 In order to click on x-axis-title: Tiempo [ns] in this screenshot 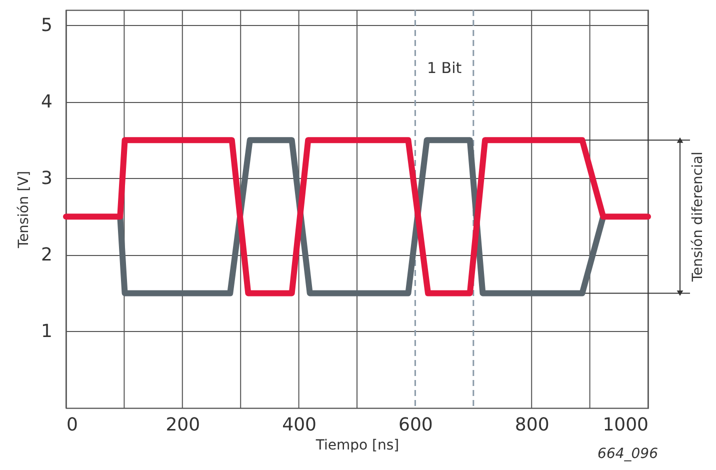, I will do `click(357, 446)`.